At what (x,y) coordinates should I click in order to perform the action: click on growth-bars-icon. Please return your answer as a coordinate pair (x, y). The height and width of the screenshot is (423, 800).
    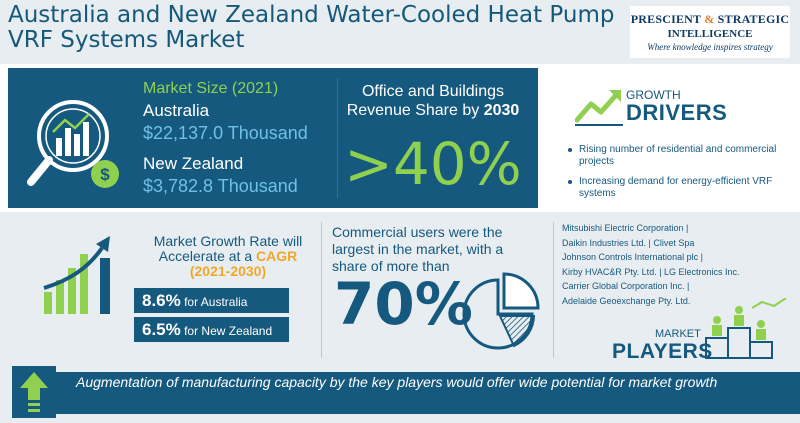
    Looking at the image, I should click on (76, 275).